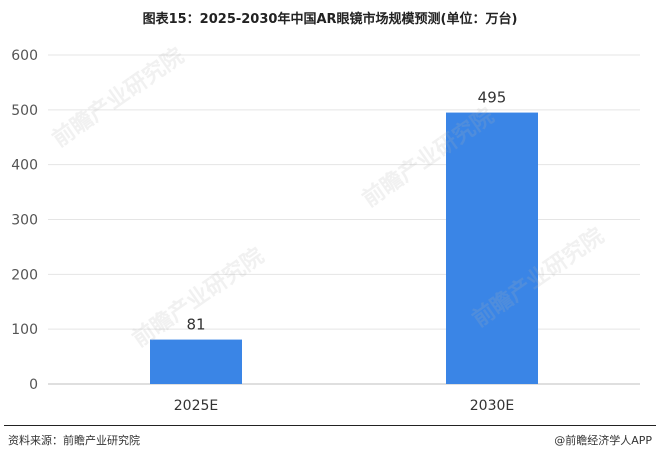 The height and width of the screenshot is (457, 660). What do you see at coordinates (195, 325) in the screenshot?
I see `data-label: 81` at bounding box center [195, 325].